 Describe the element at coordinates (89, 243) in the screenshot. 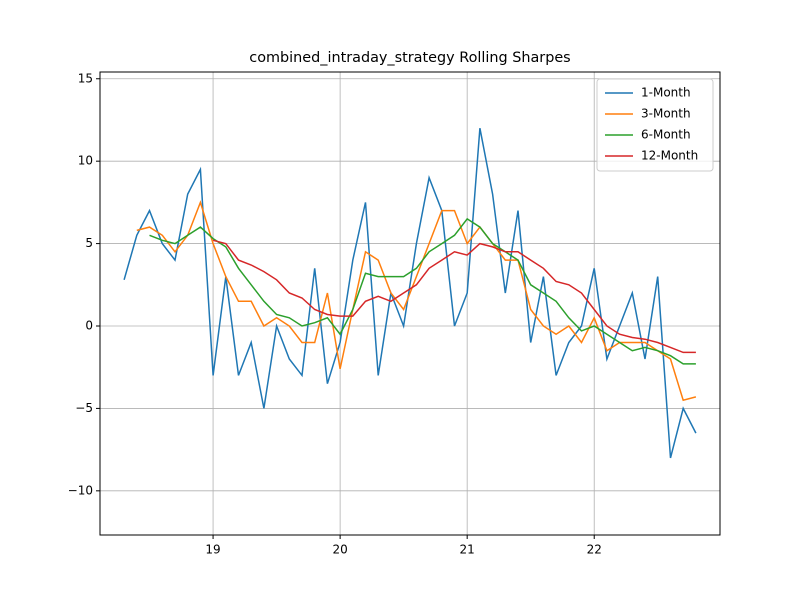

I see `y-tick-label: 5` at that location.